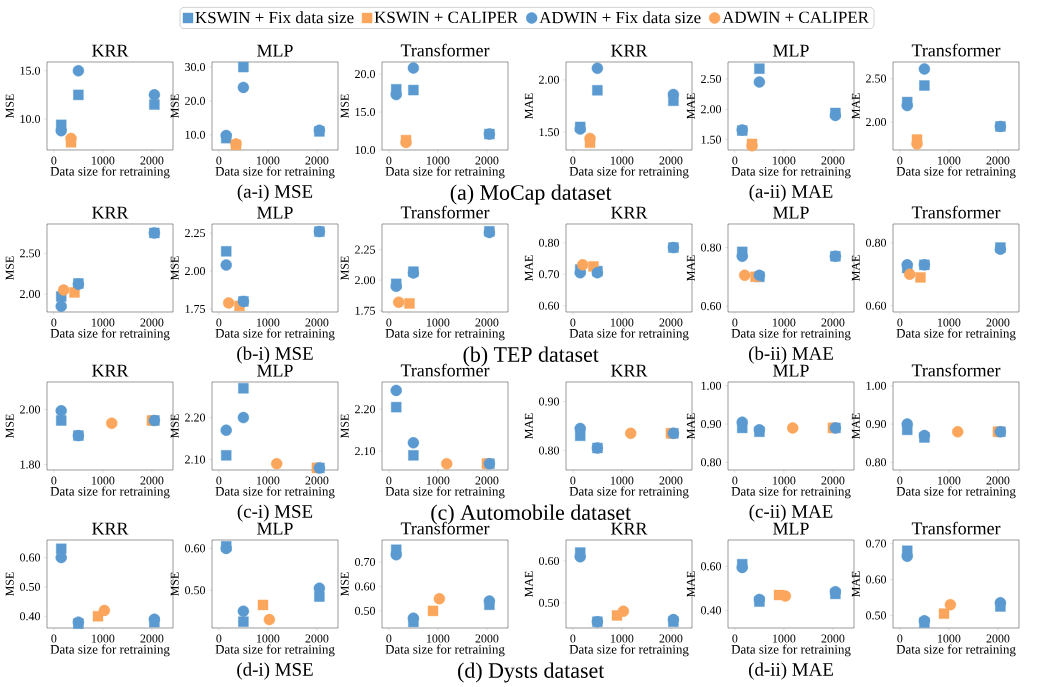 This screenshot has height=687, width=1054. Describe the element at coordinates (365, 409) in the screenshot. I see `y-tick-label: 2.20` at that location.